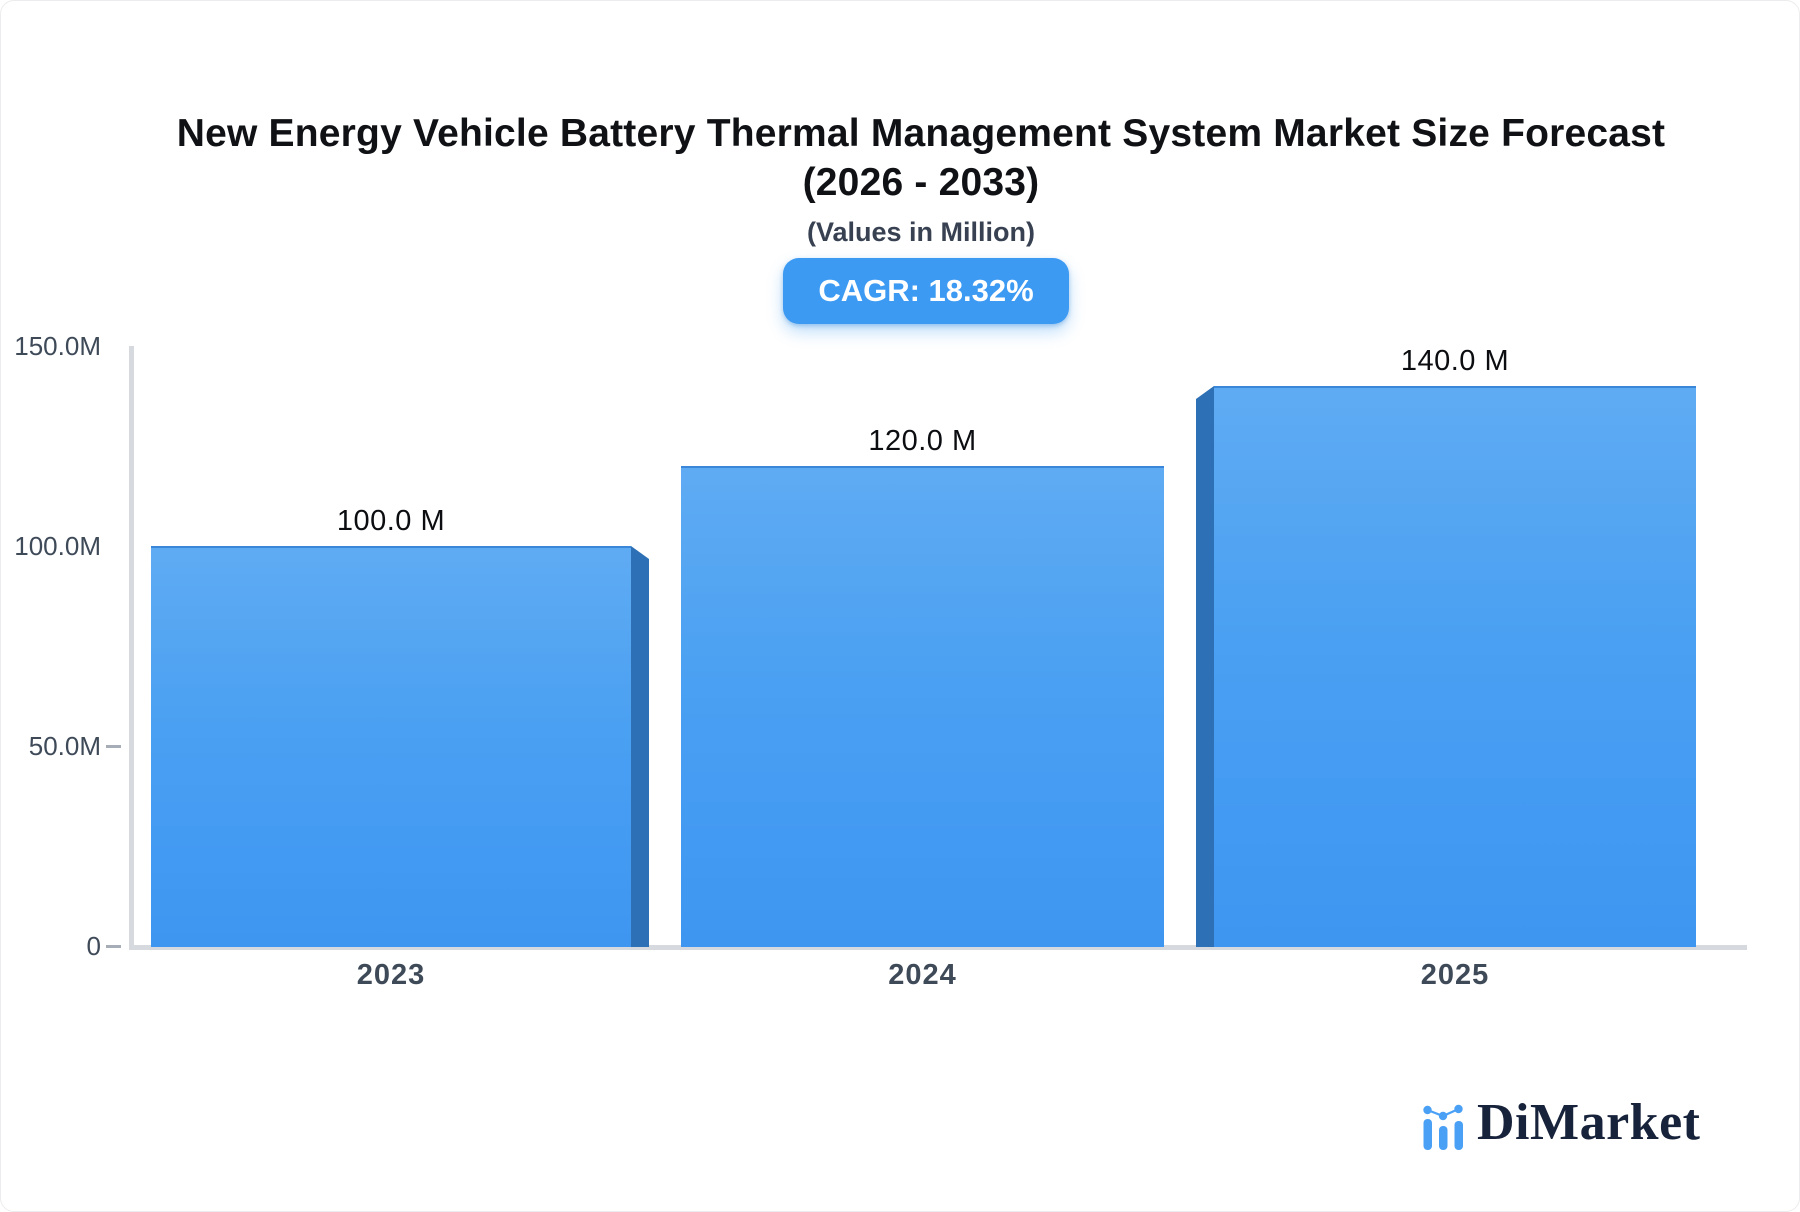  I want to click on cagr-badge: CAGR: 18.32%, so click(926, 291).